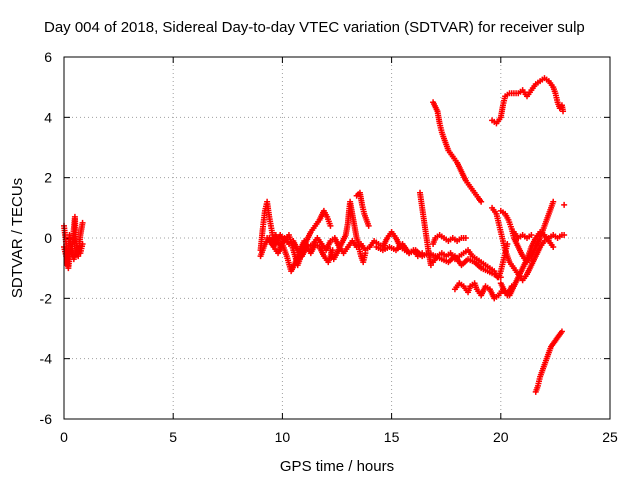 Image resolution: width=640 pixels, height=480 pixels. Describe the element at coordinates (339, 437) in the screenshot. I see `x-tick-labels: 0 5 10 15 20 25` at that location.